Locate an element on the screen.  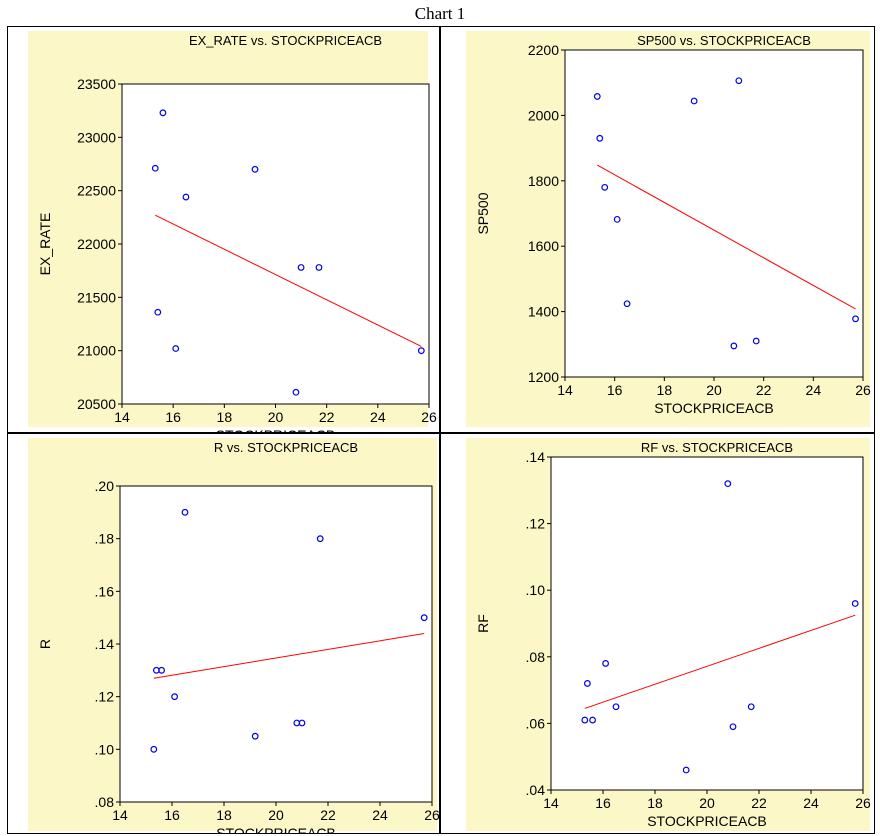
y-axis-label: EX_RATE is located at coordinates (45, 244).